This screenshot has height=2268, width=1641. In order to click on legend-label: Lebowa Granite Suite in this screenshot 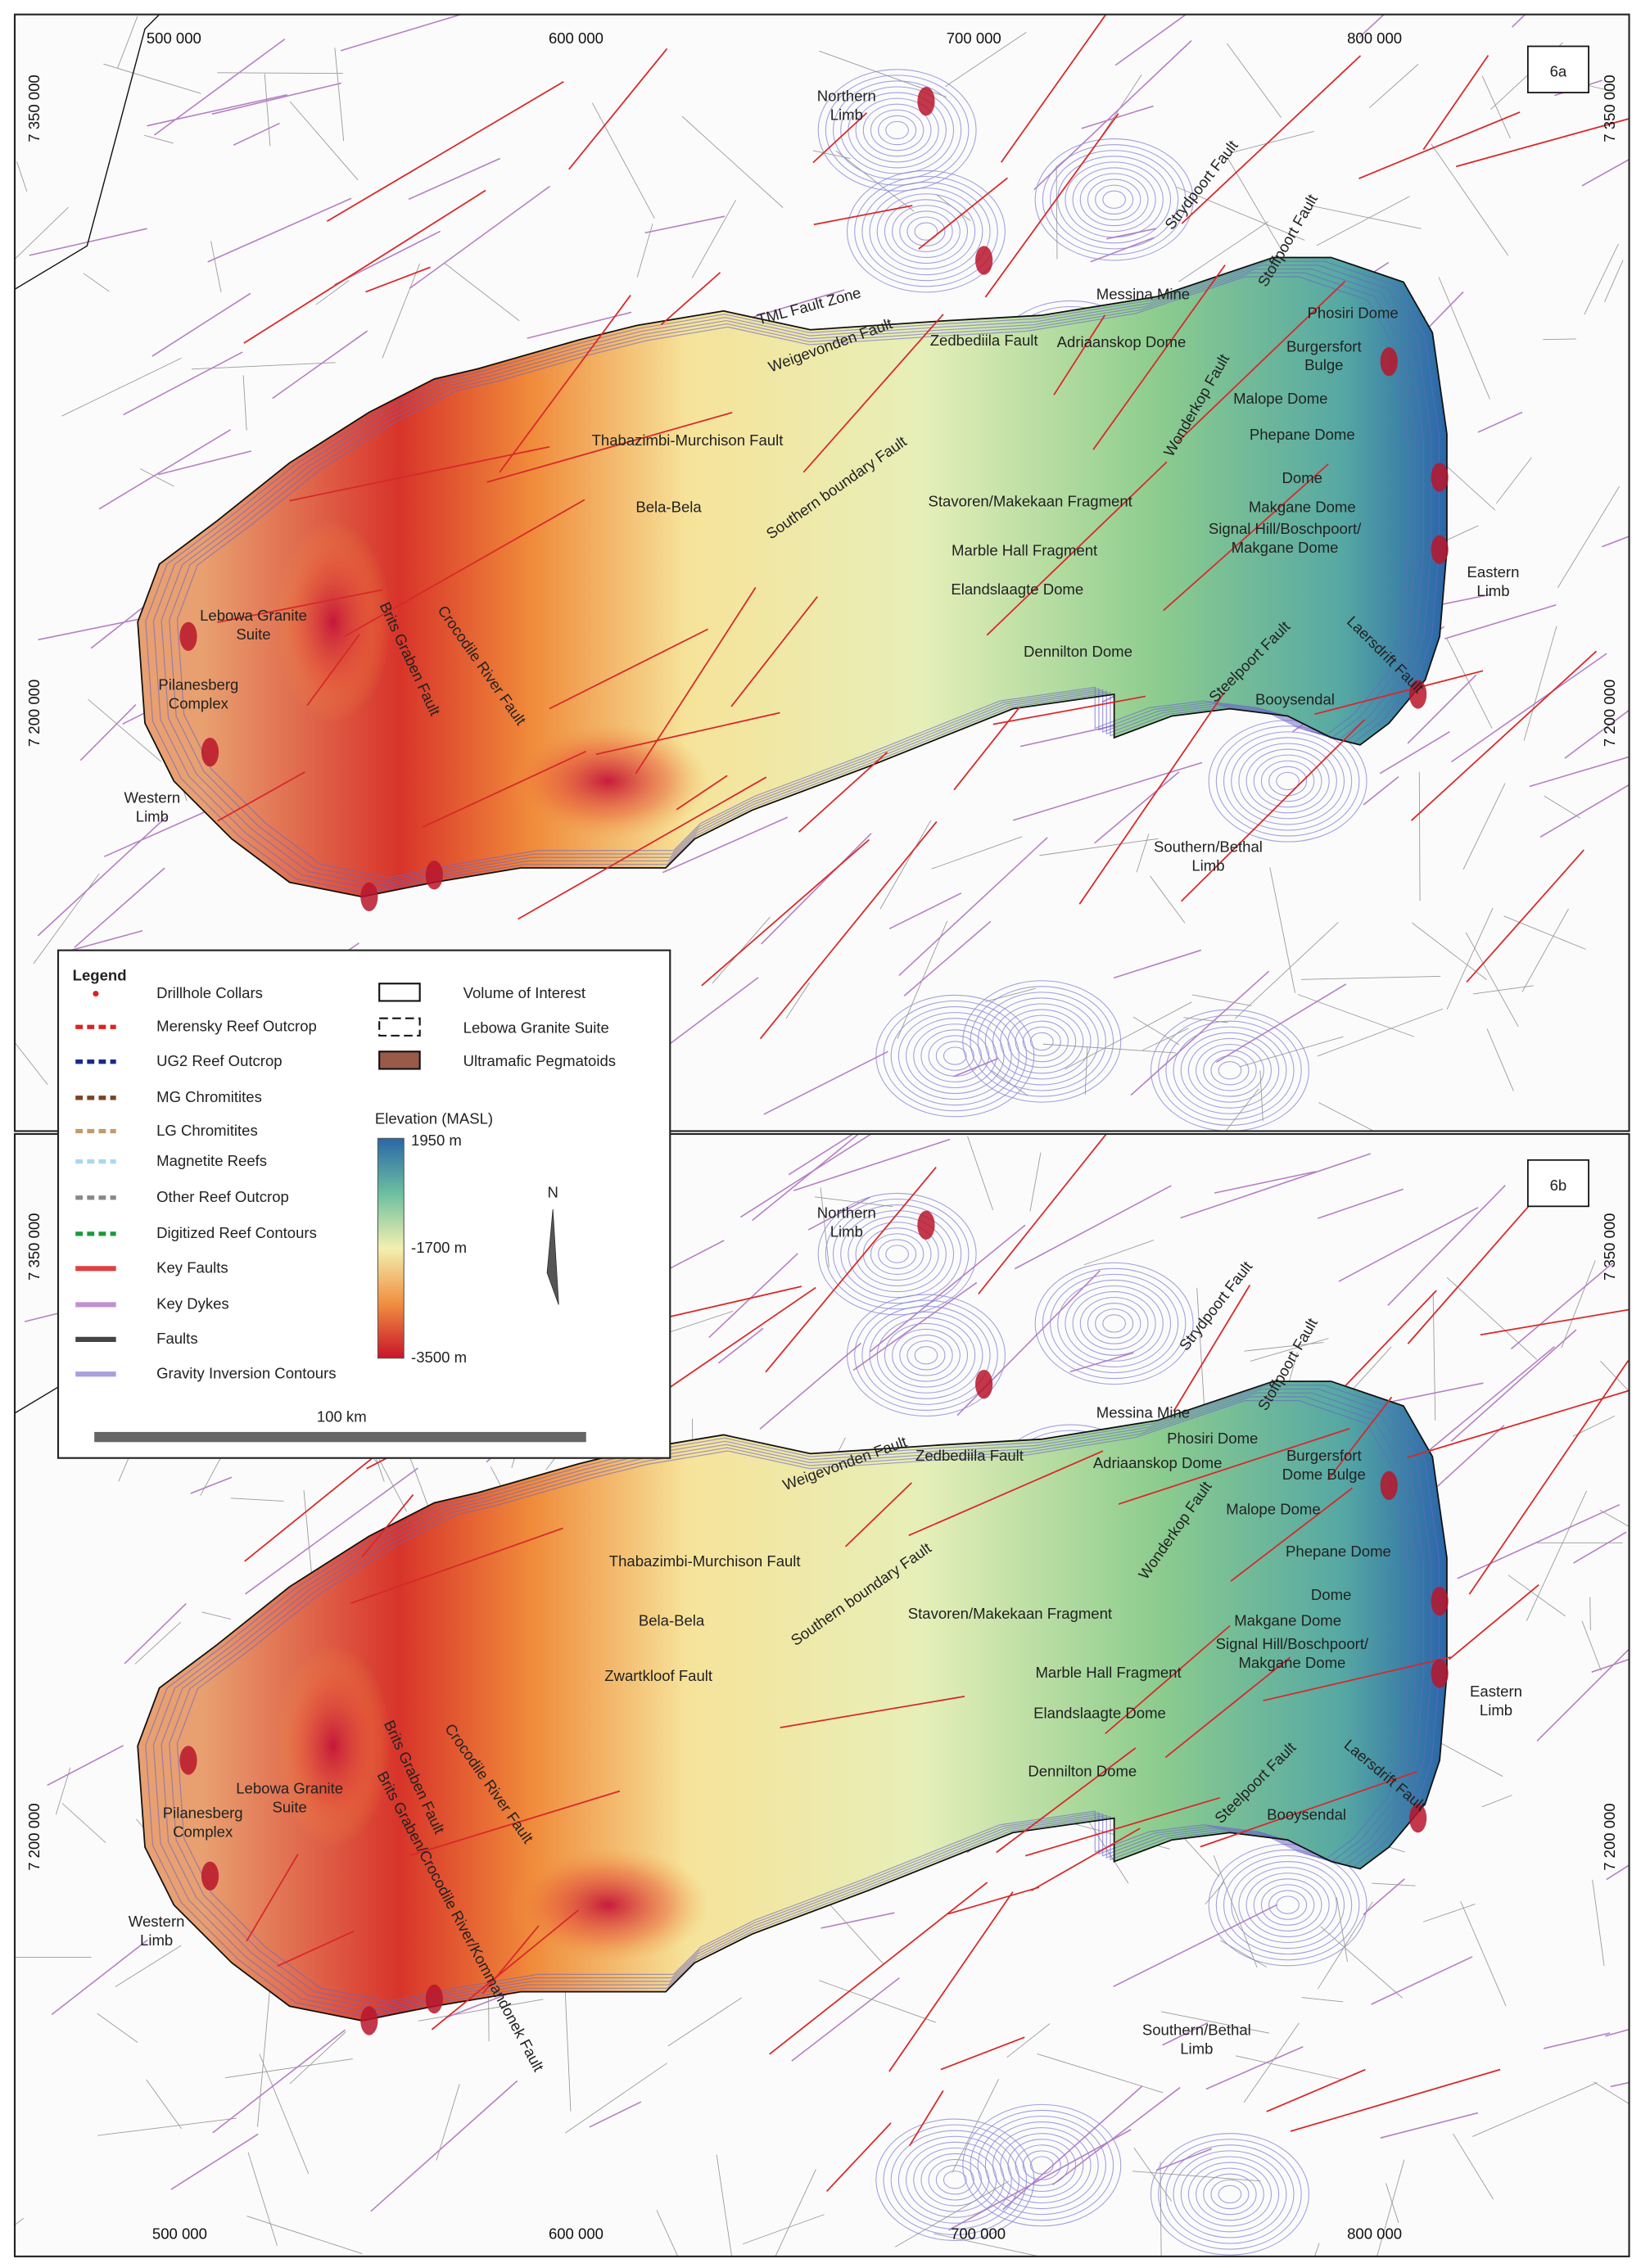, I will do `click(536, 1027)`.